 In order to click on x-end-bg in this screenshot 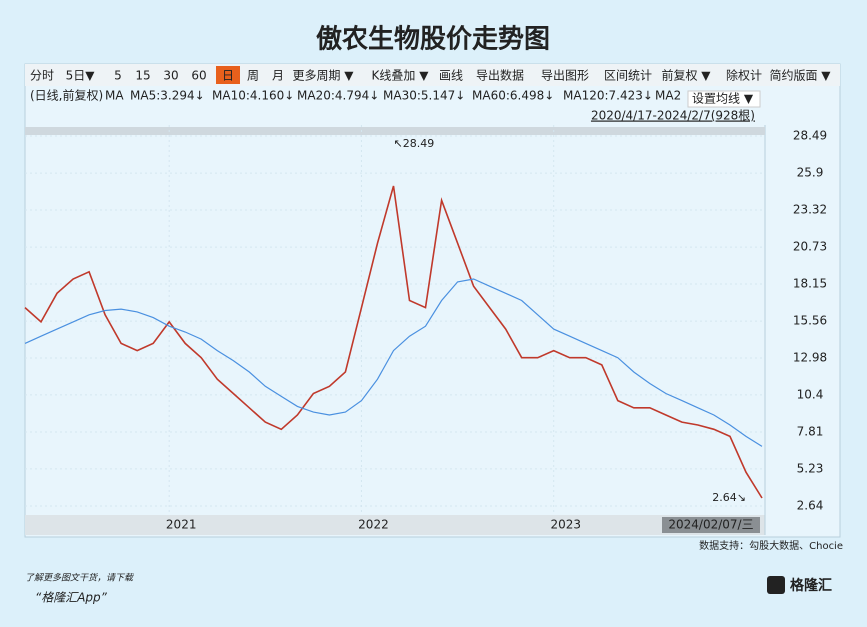, I will do `click(711, 525)`.